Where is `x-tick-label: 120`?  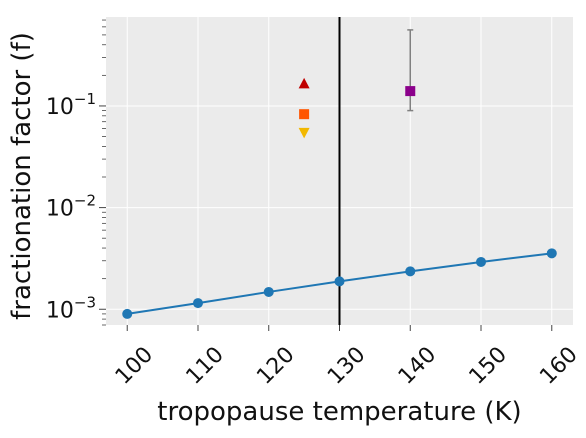 x-tick-label: 120 is located at coordinates (275, 365).